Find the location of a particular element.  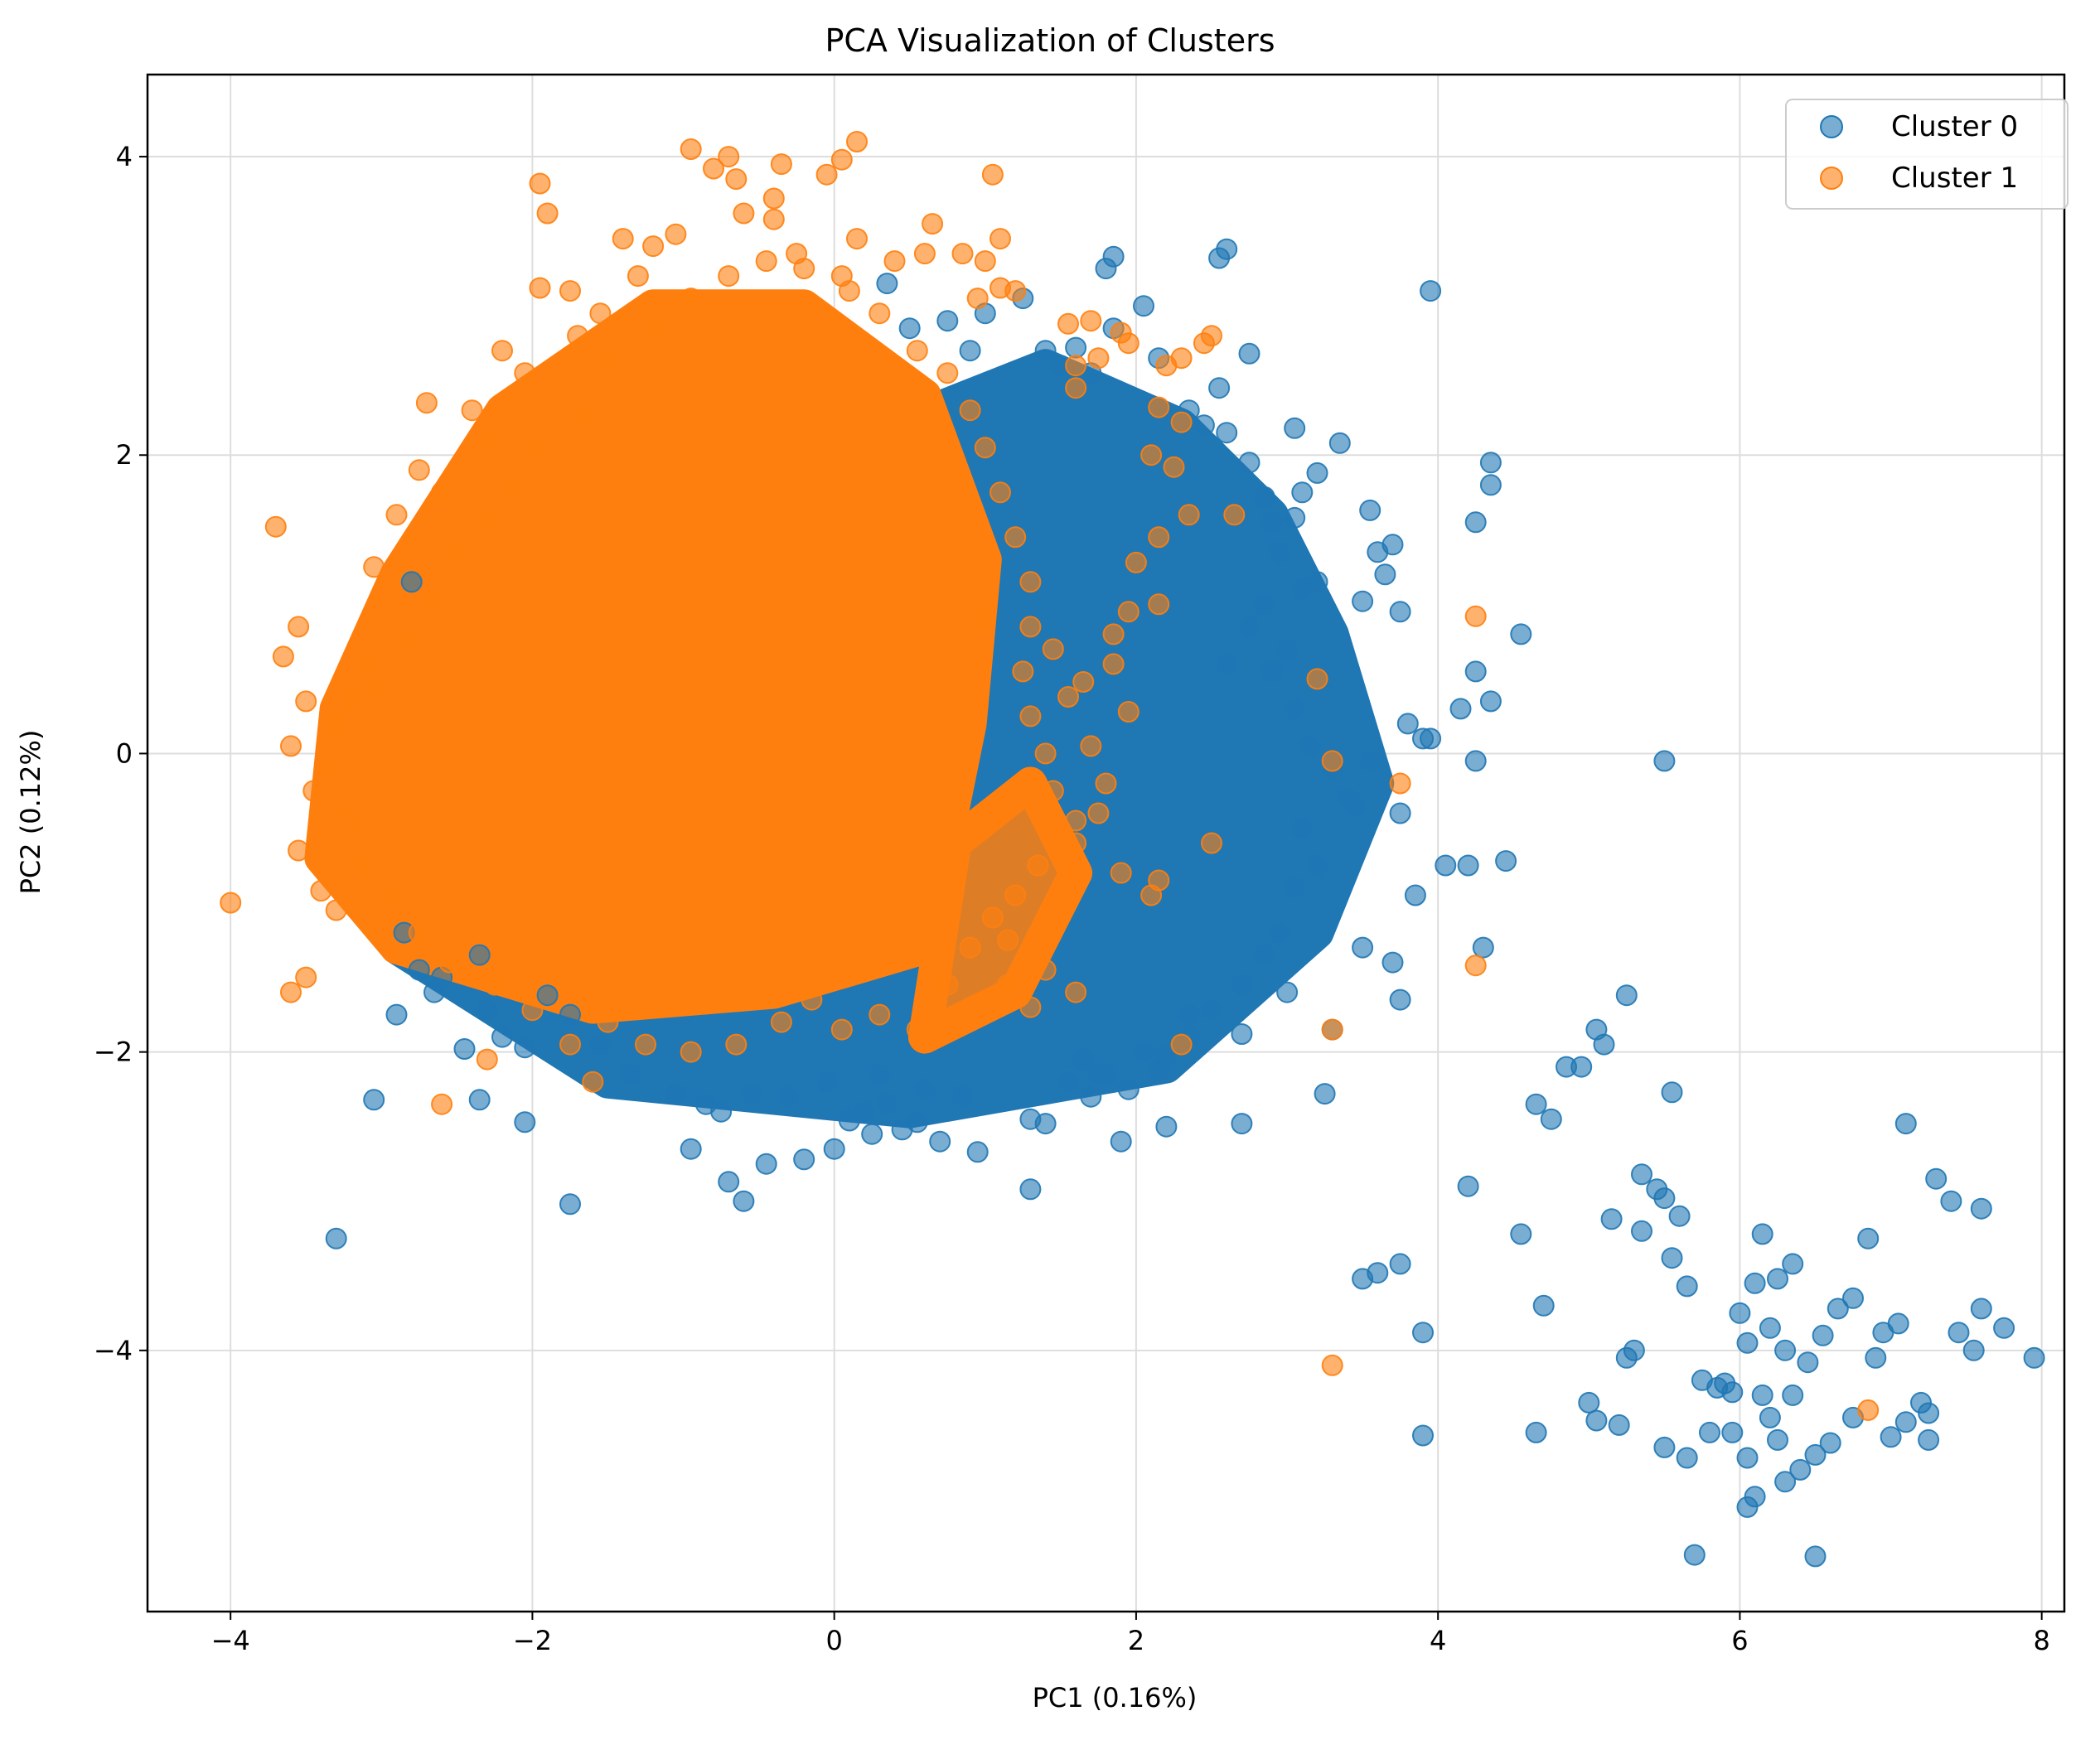

legend-label-cluster-1: Cluster 1 is located at coordinates (1955, 178).